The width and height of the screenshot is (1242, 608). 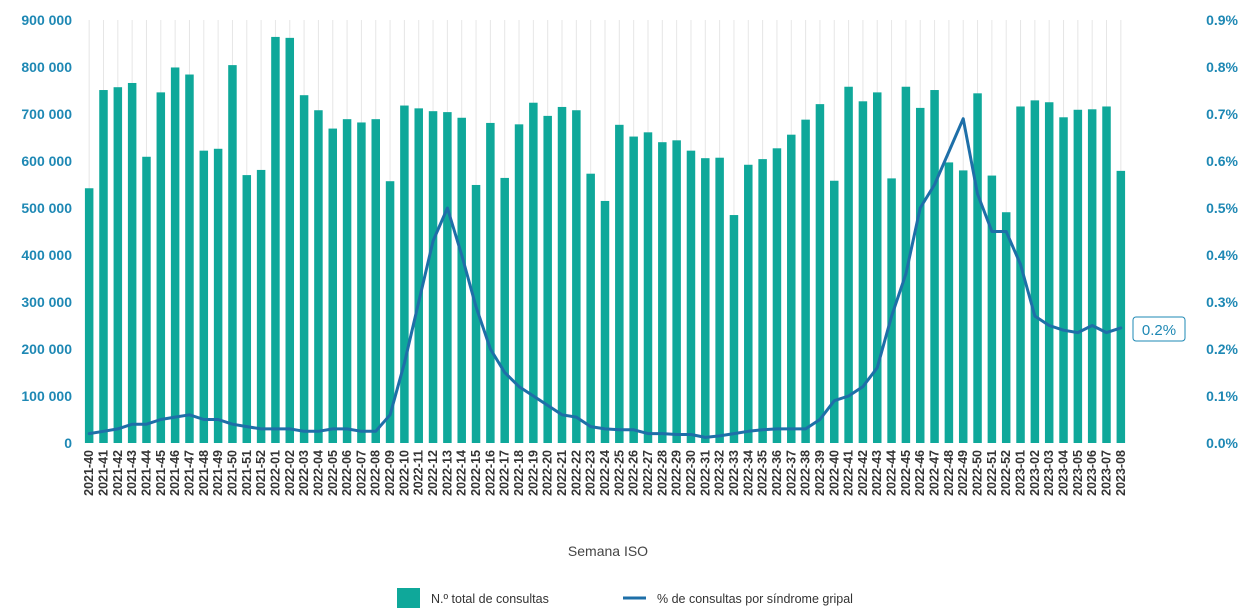 What do you see at coordinates (533, 473) in the screenshot?
I see `x-tick-label: 2022-19` at bounding box center [533, 473].